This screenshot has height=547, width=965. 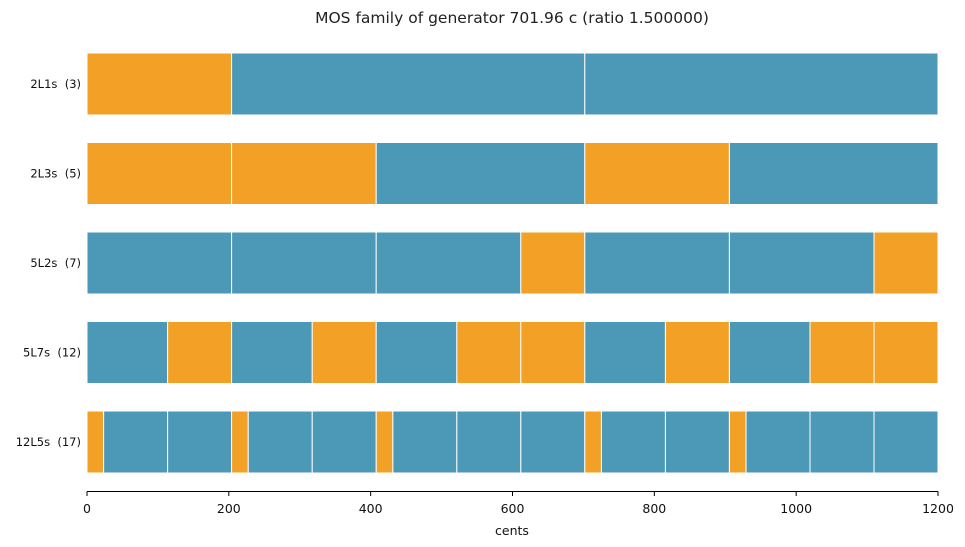 I want to click on x-ticks: 0 200 400 600 800 1000 1200, so click(x=518, y=503).